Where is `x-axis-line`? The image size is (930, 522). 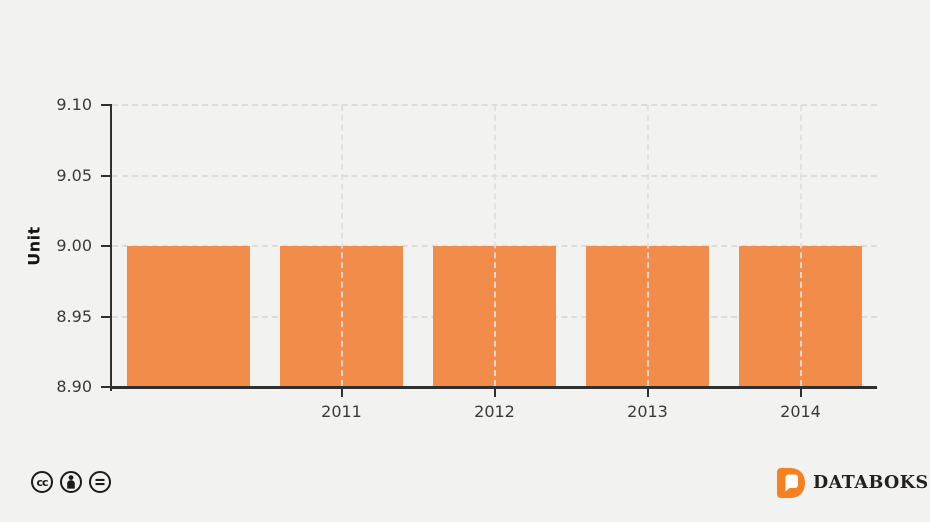 x-axis-line is located at coordinates (493, 387).